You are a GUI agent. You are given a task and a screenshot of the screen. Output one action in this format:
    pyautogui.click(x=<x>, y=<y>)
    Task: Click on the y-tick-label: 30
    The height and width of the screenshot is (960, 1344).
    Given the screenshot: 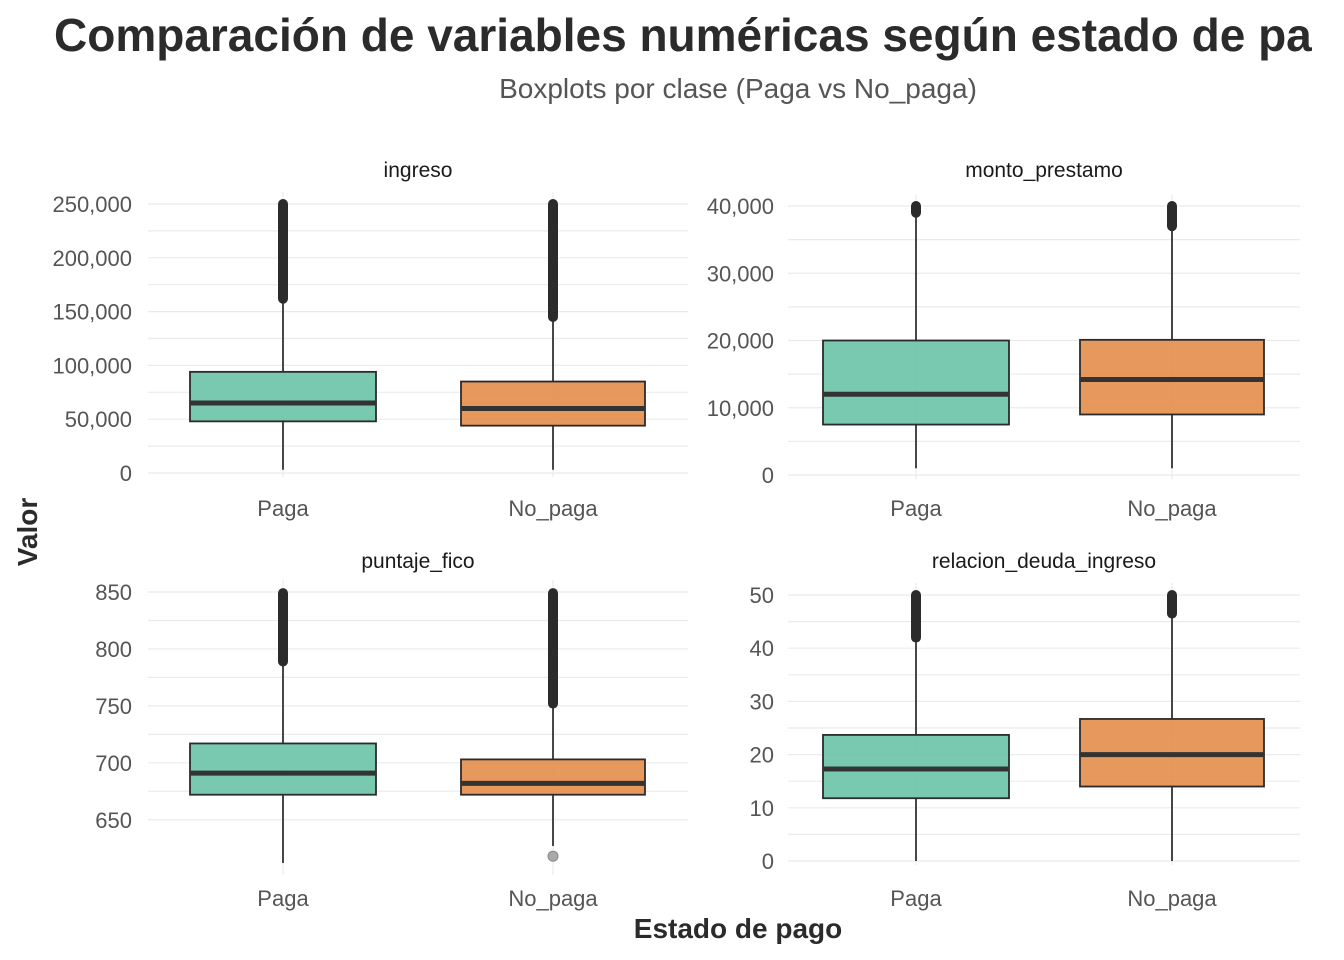 What is the action you would take?
    pyautogui.click(x=762, y=701)
    